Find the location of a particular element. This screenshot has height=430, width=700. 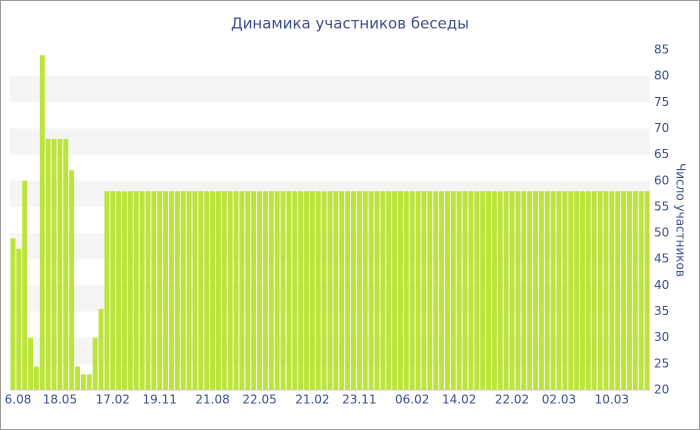

y-tick-label: 80 is located at coordinates (661, 76).